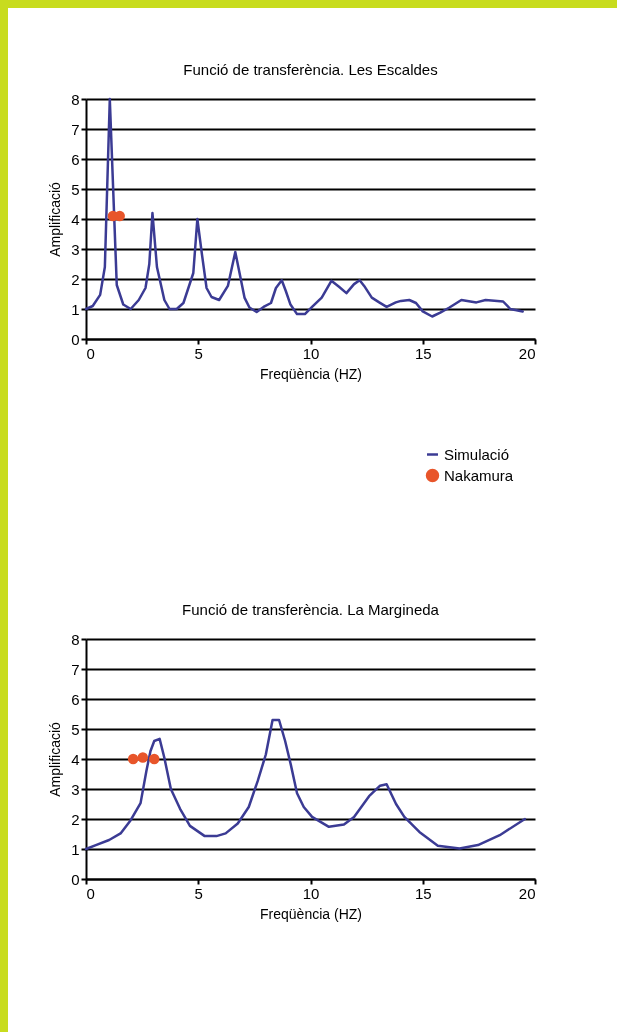 Image resolution: width=625 pixels, height=1032 pixels. Describe the element at coordinates (477, 454) in the screenshot. I see `legend-label: Simulació` at that location.